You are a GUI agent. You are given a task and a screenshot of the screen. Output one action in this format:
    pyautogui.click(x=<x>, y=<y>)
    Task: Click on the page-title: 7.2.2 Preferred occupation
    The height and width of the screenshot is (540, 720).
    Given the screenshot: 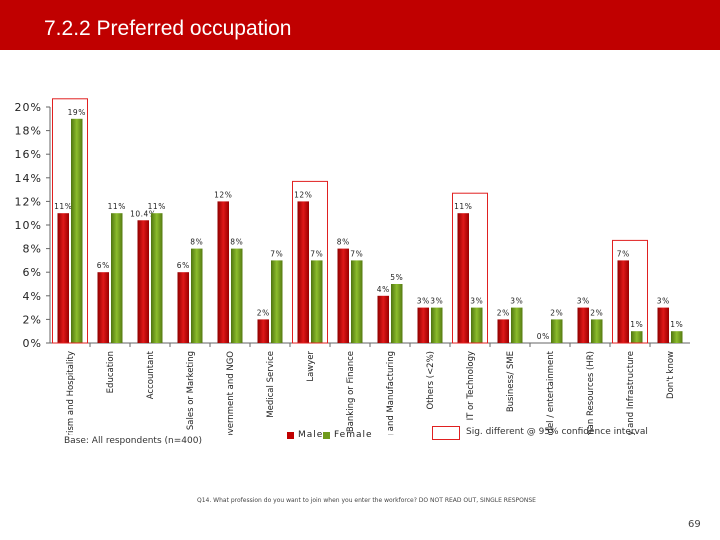 What is the action you would take?
    pyautogui.click(x=168, y=28)
    